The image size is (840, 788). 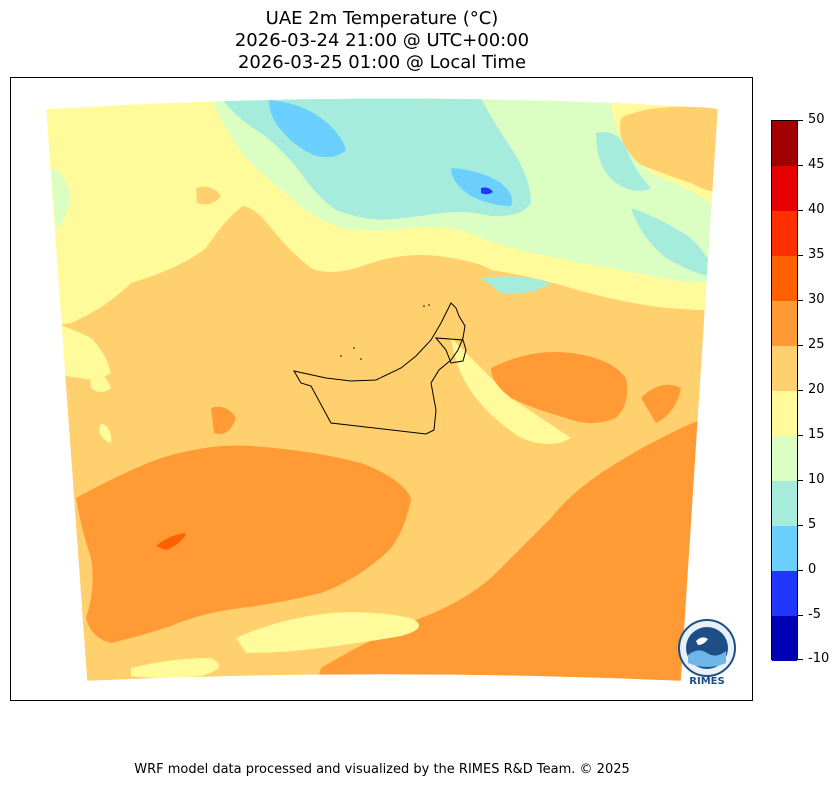 I want to click on colorbar-tick-label: 30, so click(x=816, y=299).